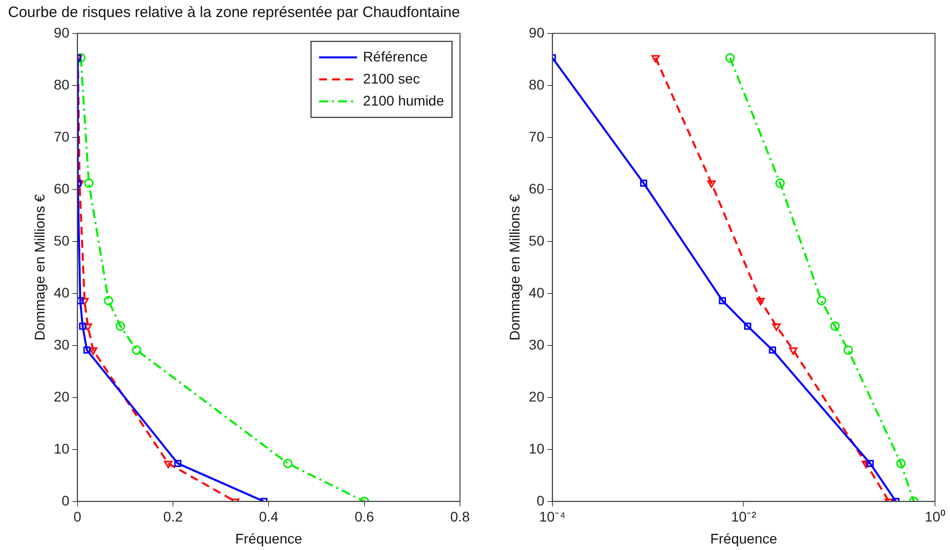  I want to click on legend-label: 2100 humide, so click(403, 100).